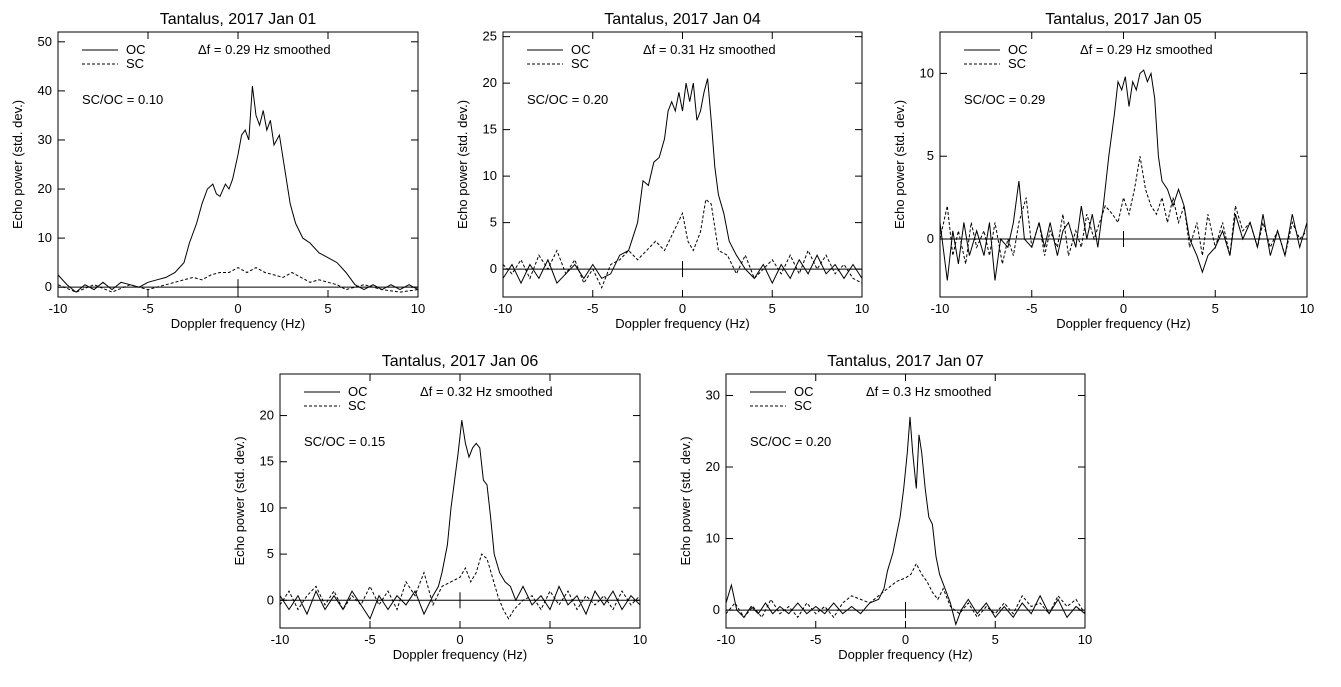  I want to click on panel-title: Tantalus, 2017 Jan 07, so click(905, 361).